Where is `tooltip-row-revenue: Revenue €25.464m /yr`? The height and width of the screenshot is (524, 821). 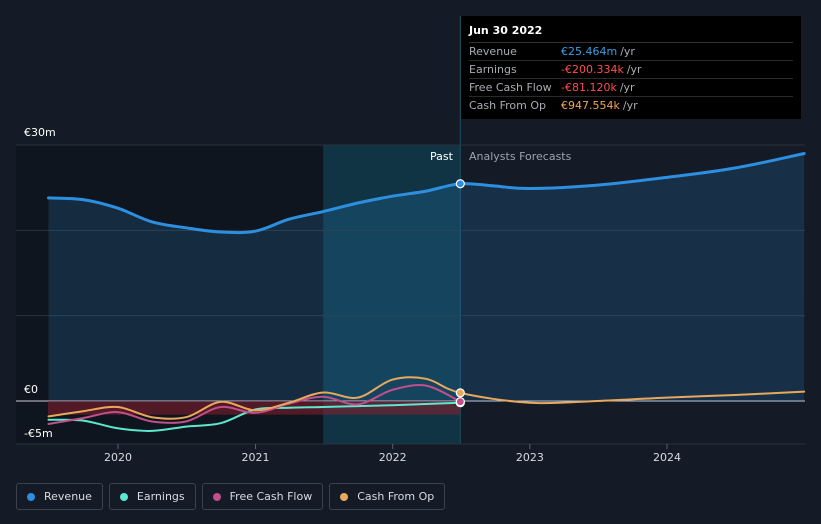 tooltip-row-revenue: Revenue €25.464m /yr is located at coordinates (631, 52).